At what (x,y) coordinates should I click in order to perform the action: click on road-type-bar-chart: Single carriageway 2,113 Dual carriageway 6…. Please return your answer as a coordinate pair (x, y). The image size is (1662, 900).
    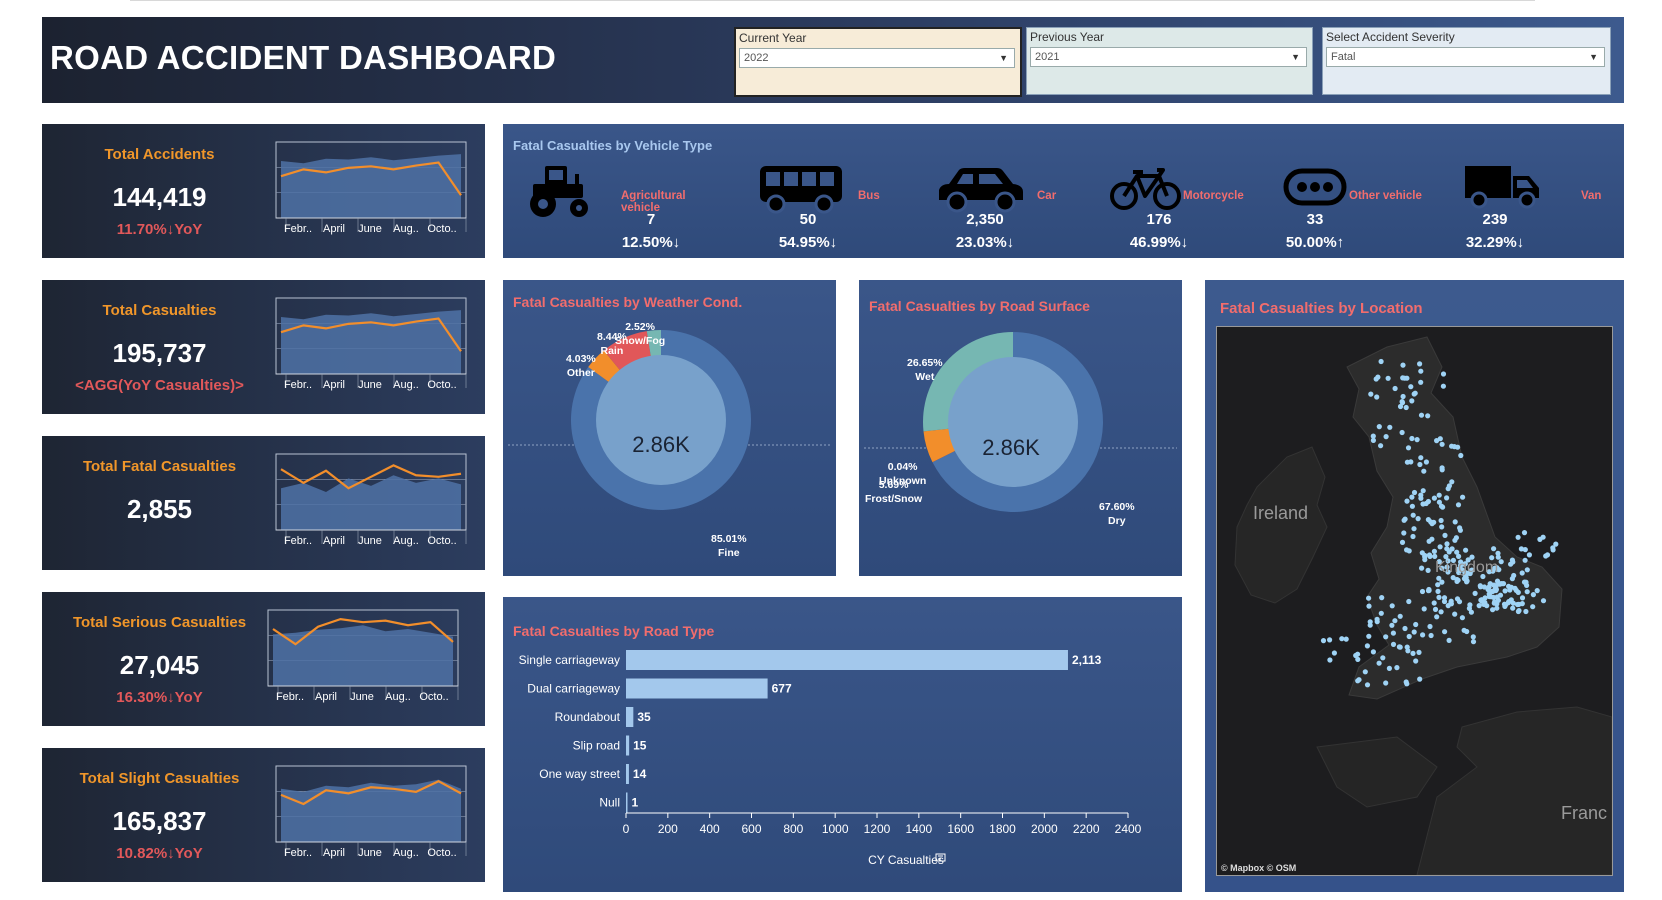
    Looking at the image, I should click on (842, 744).